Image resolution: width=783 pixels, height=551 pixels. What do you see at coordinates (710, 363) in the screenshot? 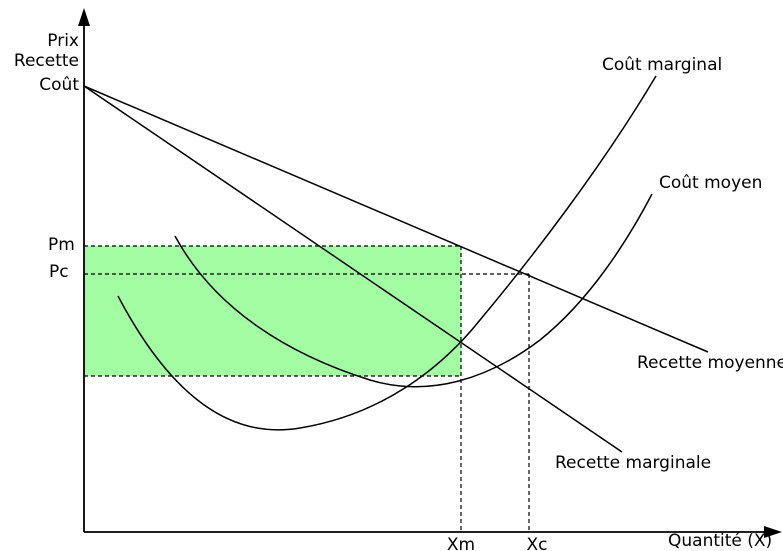
I see `average-revenue-label: Recette moyenne` at bounding box center [710, 363].